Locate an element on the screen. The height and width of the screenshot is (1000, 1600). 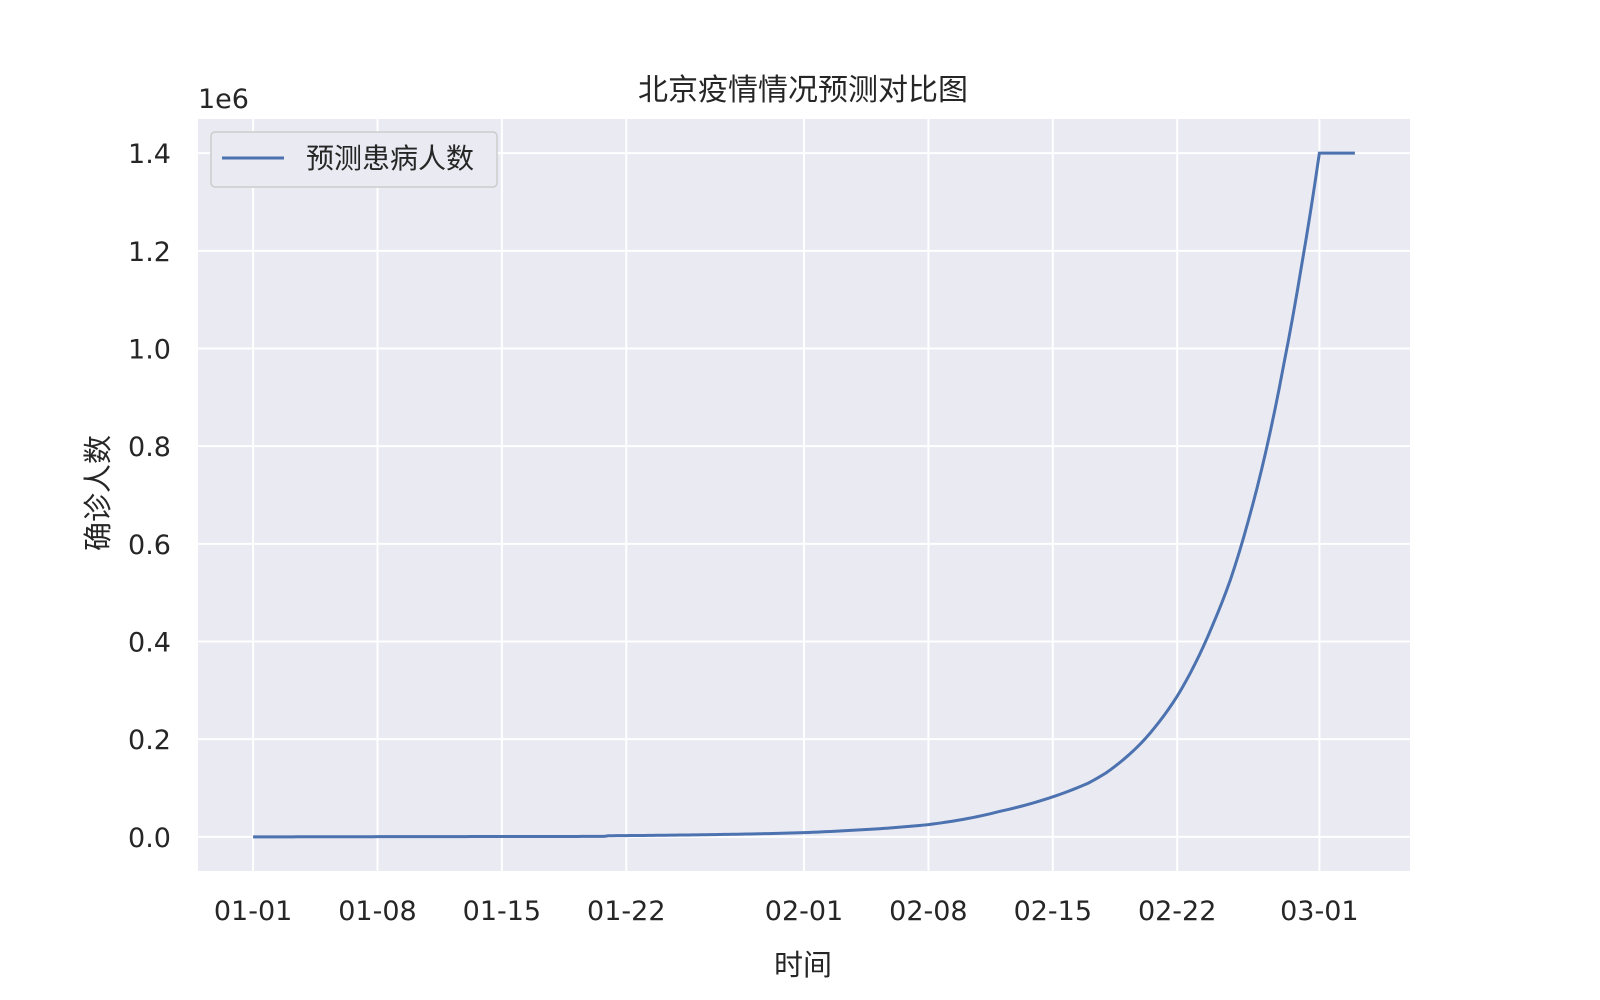
x-tick-label: 02-01 is located at coordinates (804, 911).